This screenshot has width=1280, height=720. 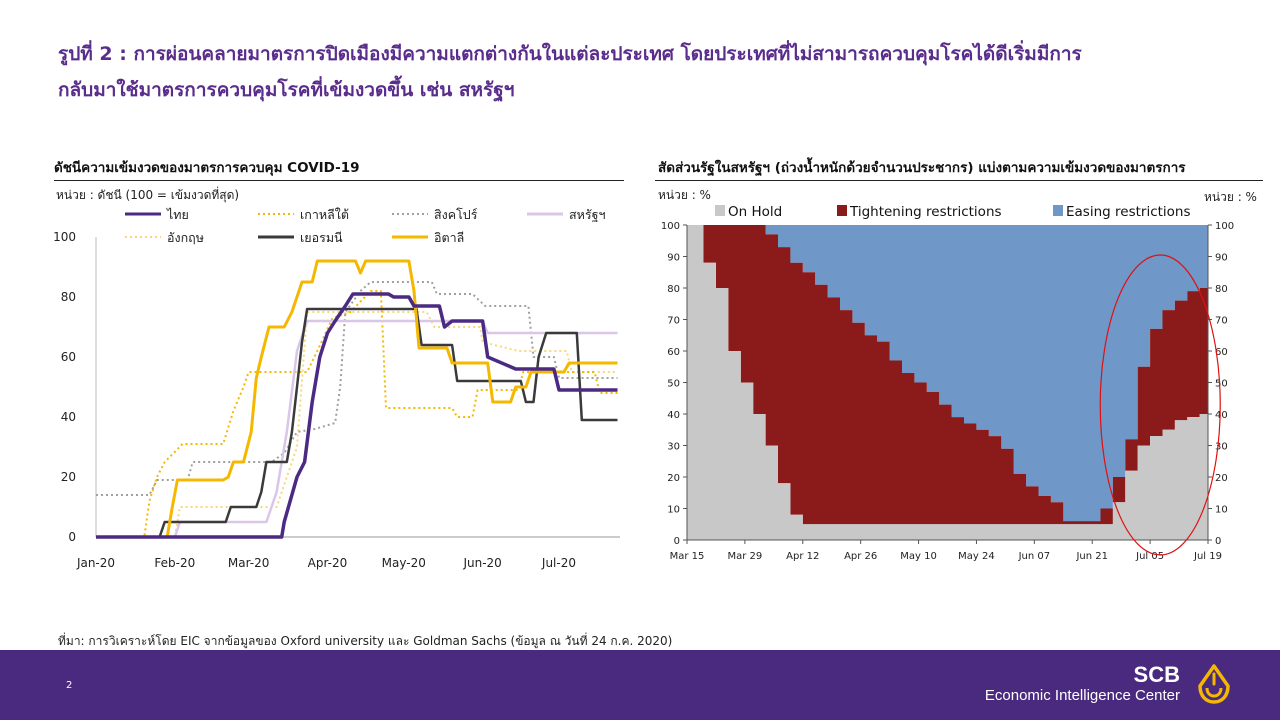 What do you see at coordinates (1221, 384) in the screenshot?
I see `y-tick-label-right: 50` at bounding box center [1221, 384].